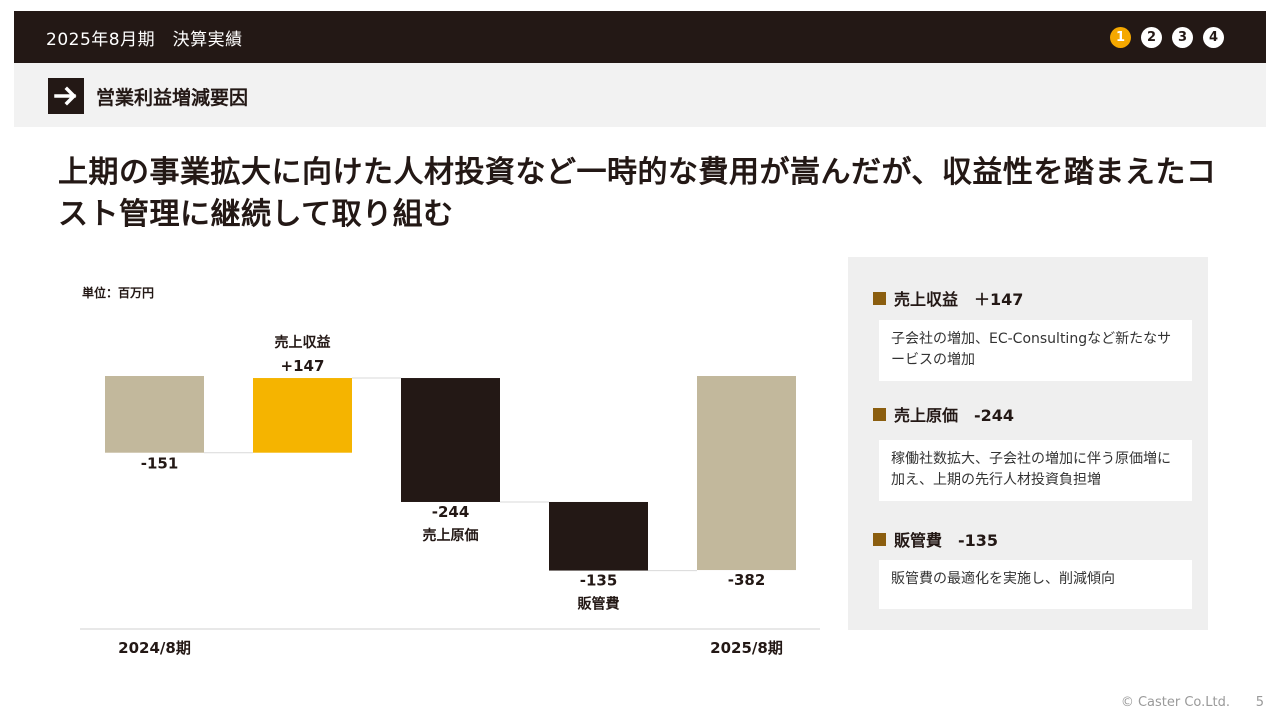 The height and width of the screenshot is (720, 1280). Describe the element at coordinates (640, 95) in the screenshot. I see `section-header: 営業利益増減要因` at that location.